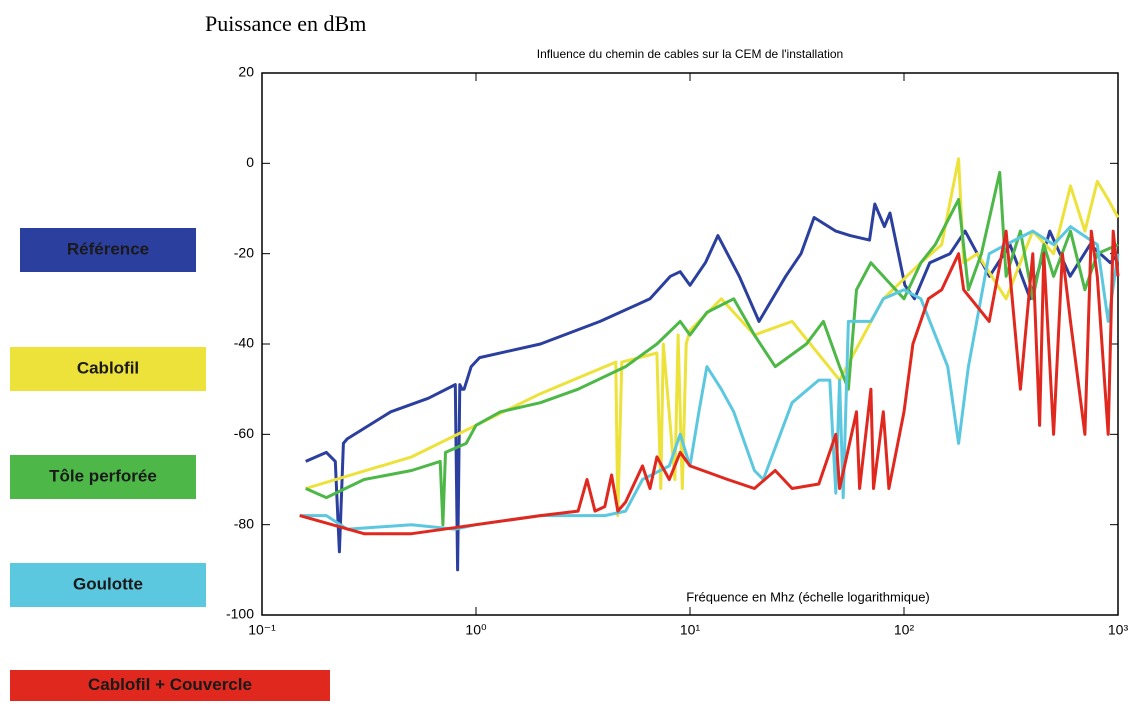 This screenshot has width=1135, height=706. What do you see at coordinates (476, 630) in the screenshot?
I see `x-tick-label: 10⁰` at bounding box center [476, 630].